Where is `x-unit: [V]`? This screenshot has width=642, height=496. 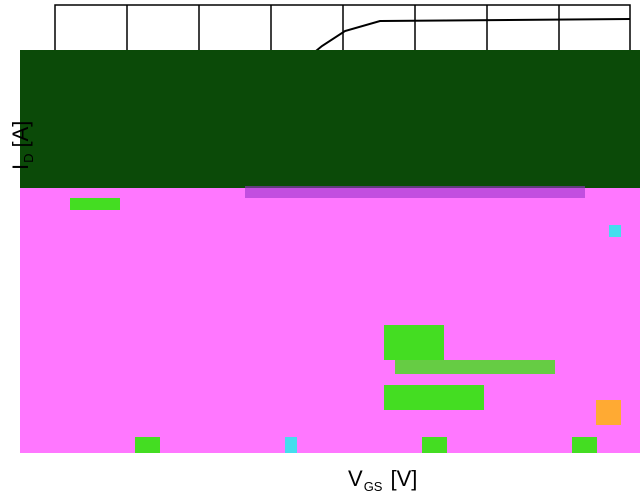 x-unit: [V] is located at coordinates (403, 478).